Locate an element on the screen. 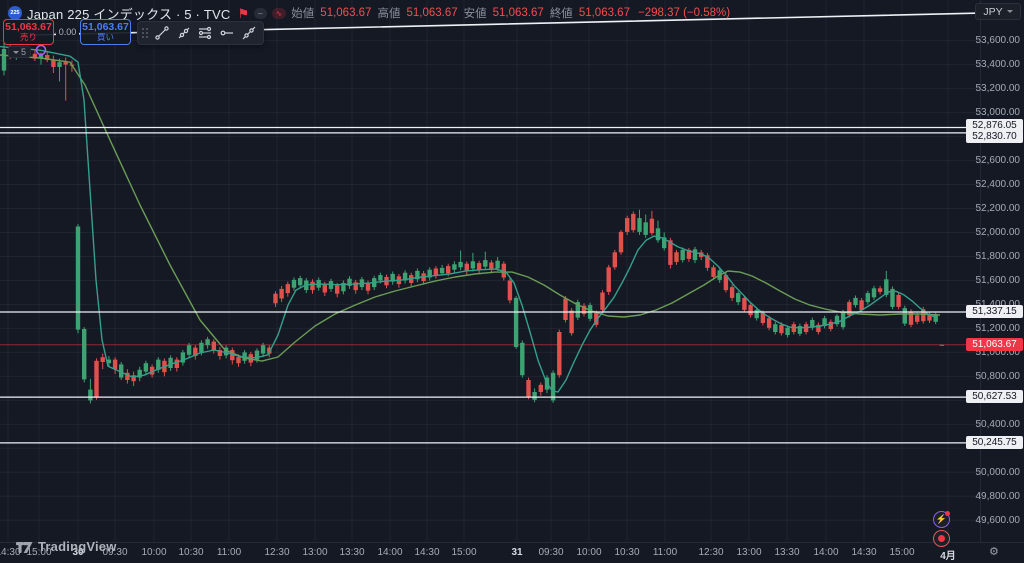 The width and height of the screenshot is (1024, 563). time-axis-label: 30 is located at coordinates (78, 552).